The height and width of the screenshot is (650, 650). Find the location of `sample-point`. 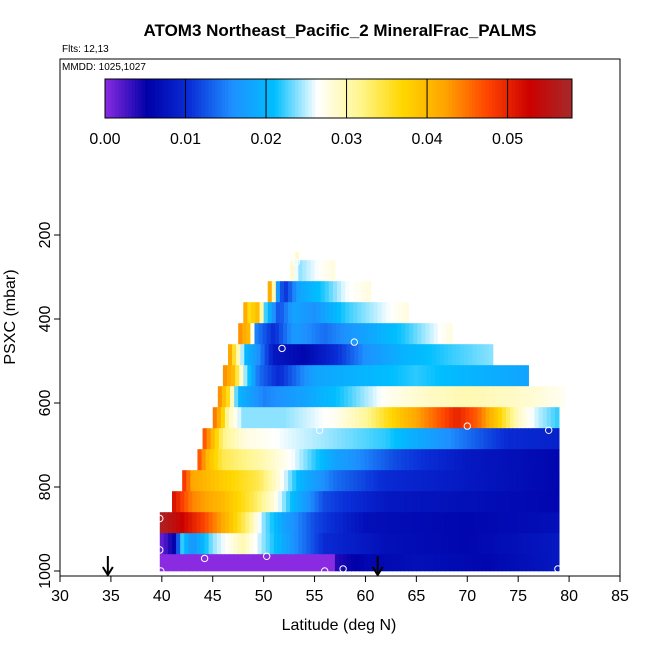

sample-point is located at coordinates (161, 571).